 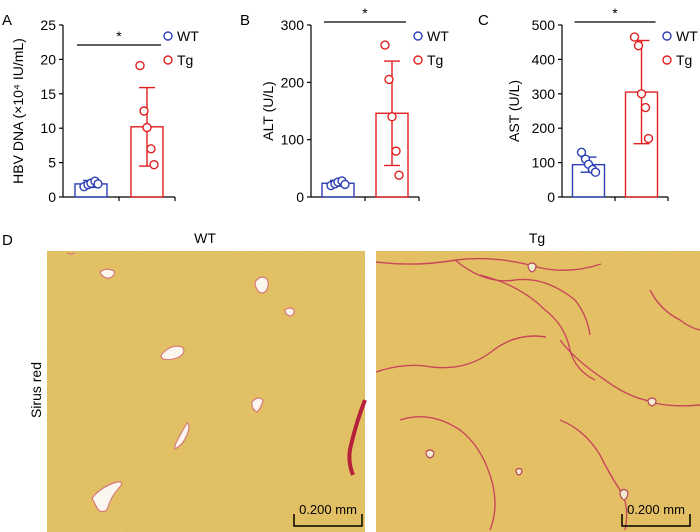 I want to click on y-tick-label: 400, so click(x=544, y=59).